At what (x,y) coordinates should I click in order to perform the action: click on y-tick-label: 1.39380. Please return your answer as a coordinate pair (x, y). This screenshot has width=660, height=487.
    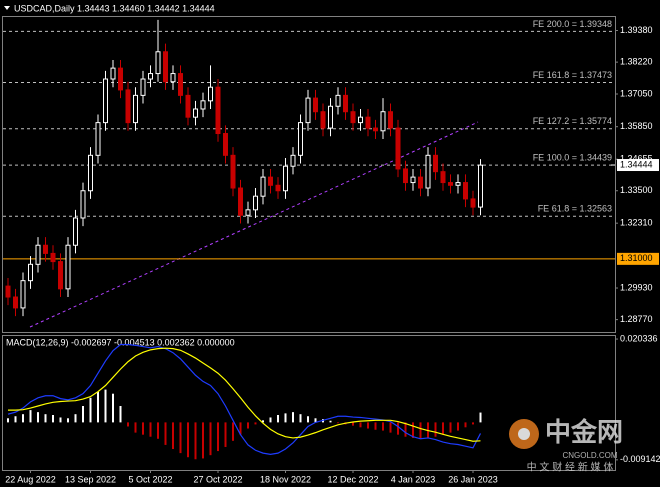
    Looking at the image, I should click on (636, 30).